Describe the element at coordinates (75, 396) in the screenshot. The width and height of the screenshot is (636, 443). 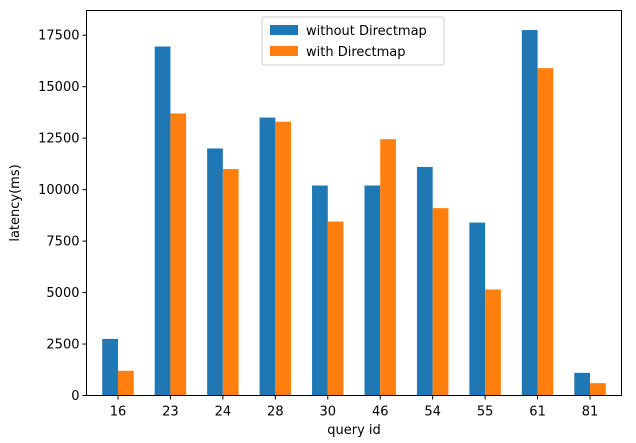
I see `y-tick-label: 0` at that location.